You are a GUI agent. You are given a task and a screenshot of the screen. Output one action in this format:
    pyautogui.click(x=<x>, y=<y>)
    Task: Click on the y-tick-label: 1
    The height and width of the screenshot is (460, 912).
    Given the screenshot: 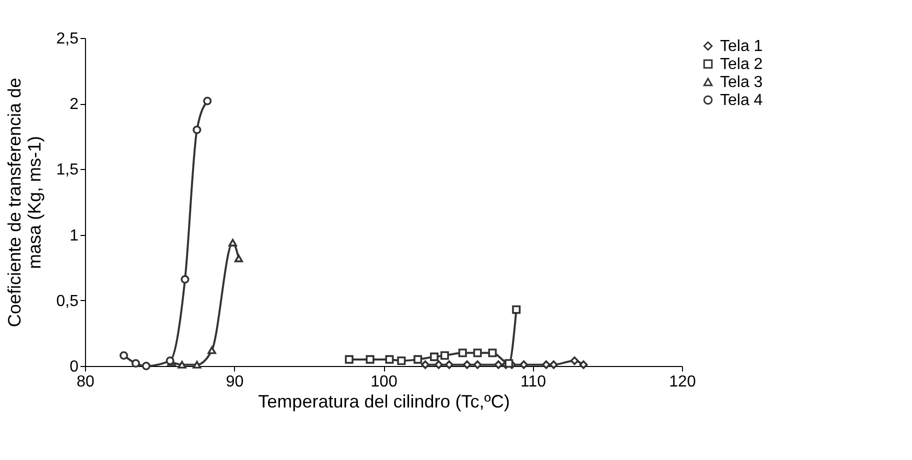 What is the action you would take?
    pyautogui.click(x=74, y=235)
    